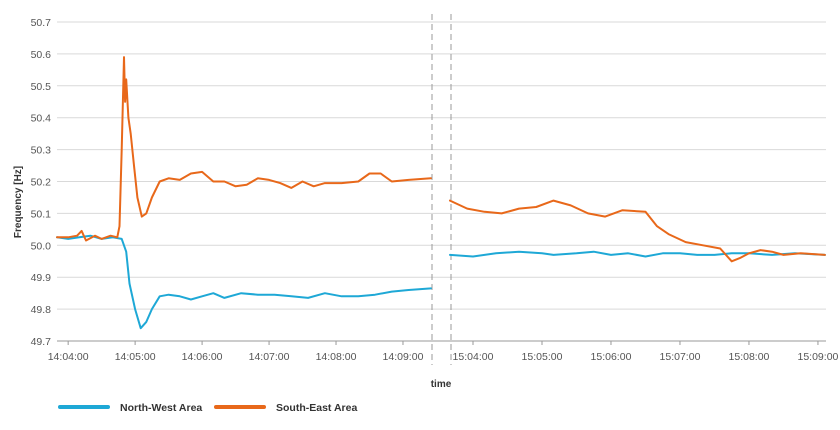 The width and height of the screenshot is (840, 430). I want to click on y-tick-label: 50.0, so click(41, 246).